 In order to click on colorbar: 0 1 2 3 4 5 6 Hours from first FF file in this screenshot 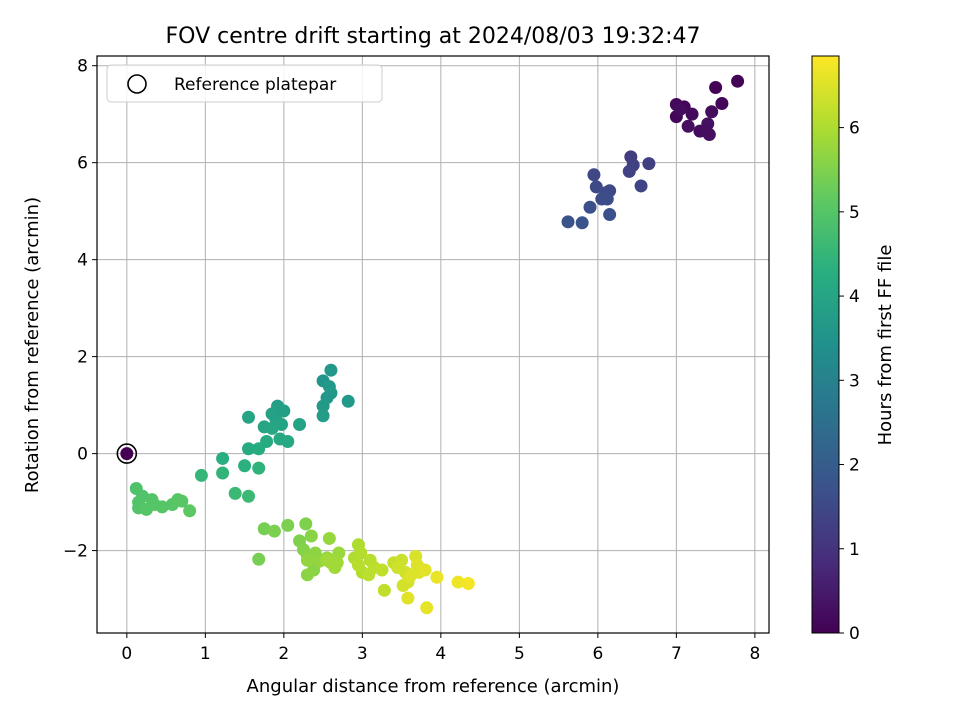, I will do `click(853, 349)`.